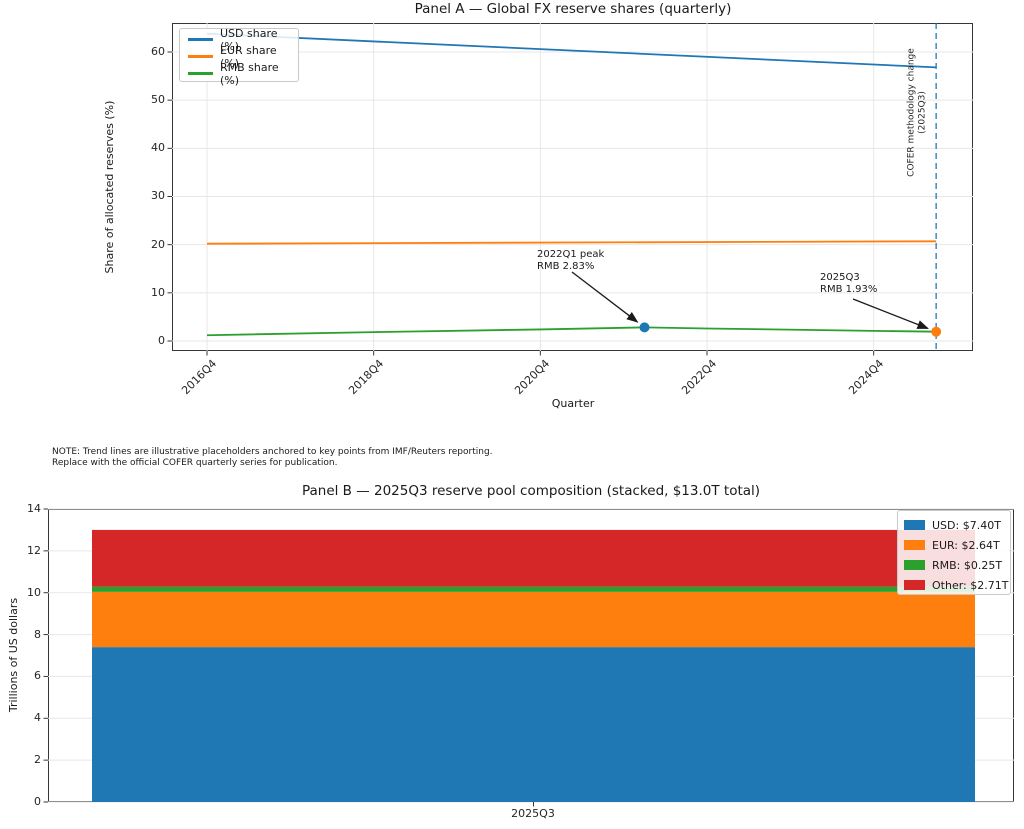  I want to click on cofer-vline-label-line1: COFER methodology change, so click(911, 112).